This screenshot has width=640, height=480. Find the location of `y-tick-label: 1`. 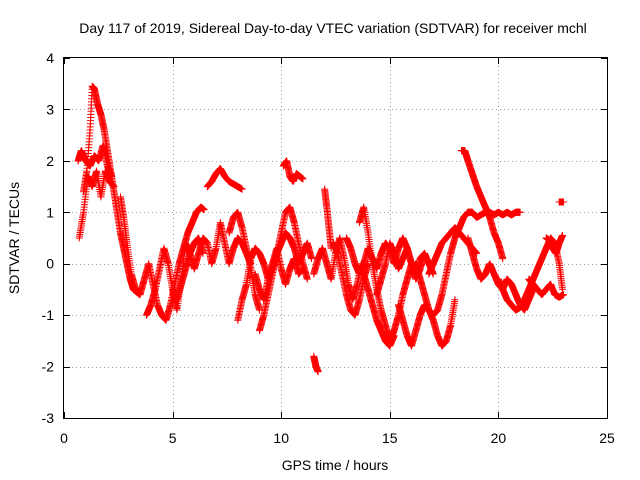

y-tick-label: 1 is located at coordinates (50, 212).